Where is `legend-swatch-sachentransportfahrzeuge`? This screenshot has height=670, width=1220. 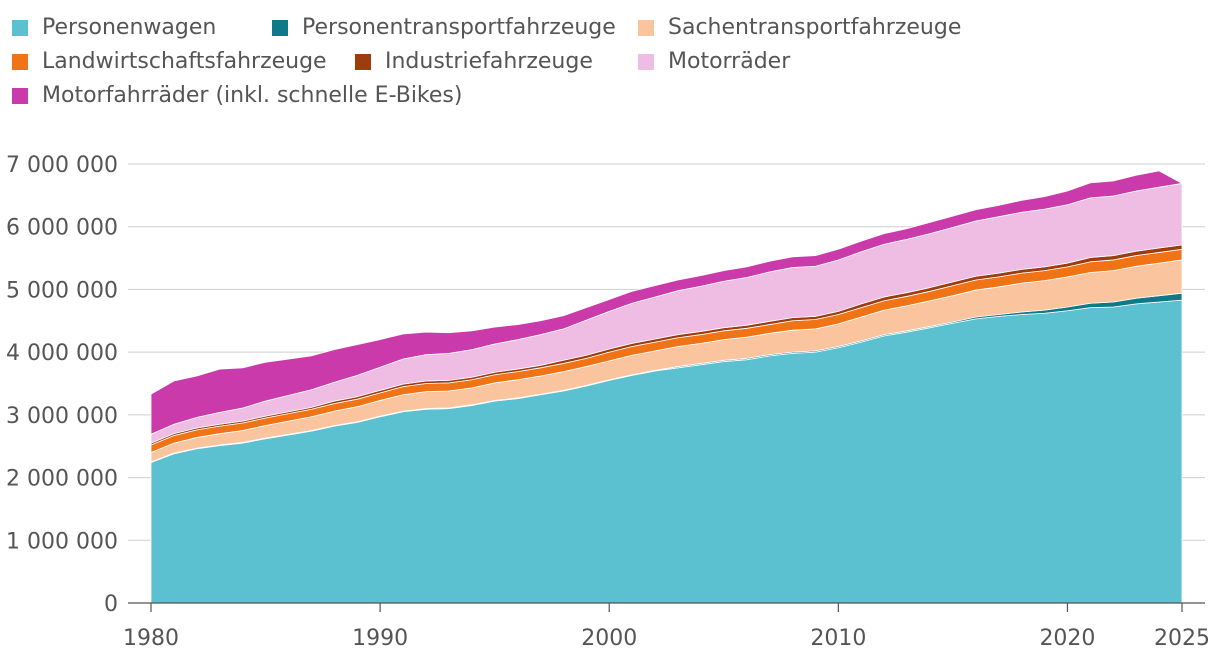 legend-swatch-sachentransportfahrzeuge is located at coordinates (646, 27).